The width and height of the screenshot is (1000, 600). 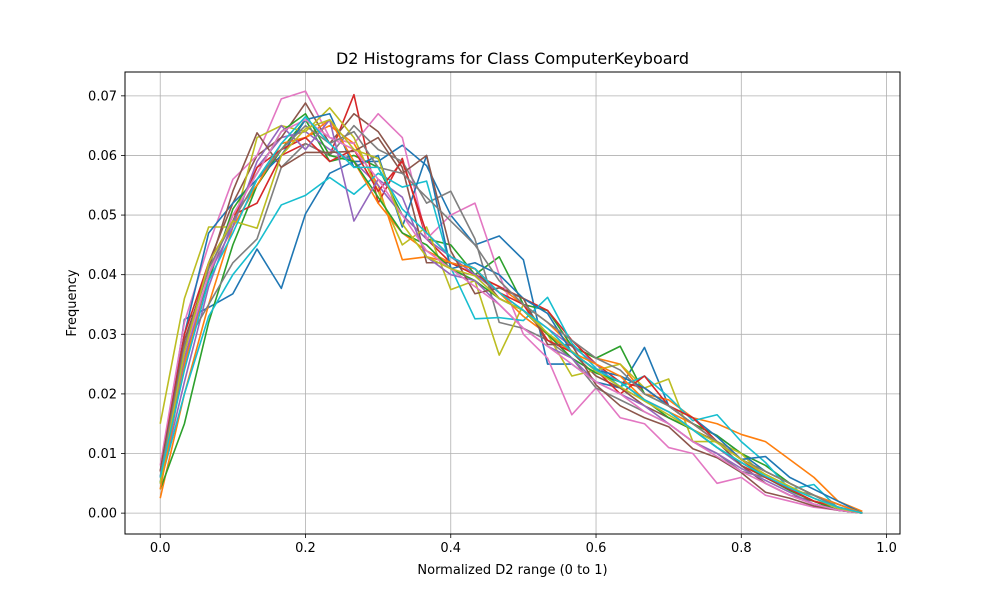 What do you see at coordinates (160, 548) in the screenshot?
I see `x-tick-label: 0.0` at bounding box center [160, 548].